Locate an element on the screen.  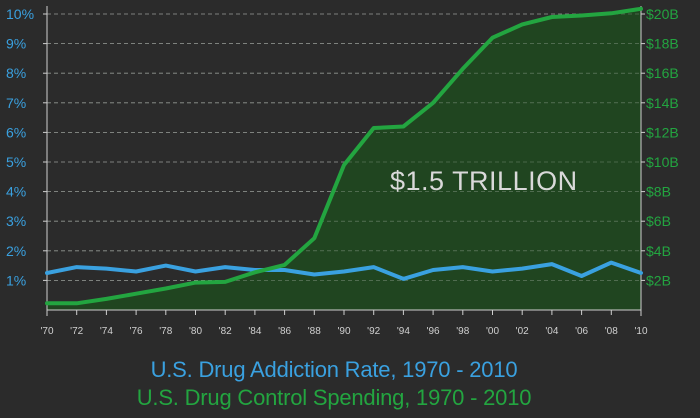
right-tick-label: $2B is located at coordinates (658, 280).